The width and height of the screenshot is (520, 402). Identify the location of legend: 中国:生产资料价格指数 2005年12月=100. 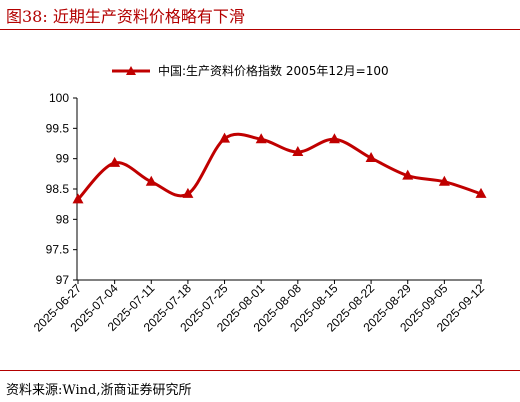
(250, 70).